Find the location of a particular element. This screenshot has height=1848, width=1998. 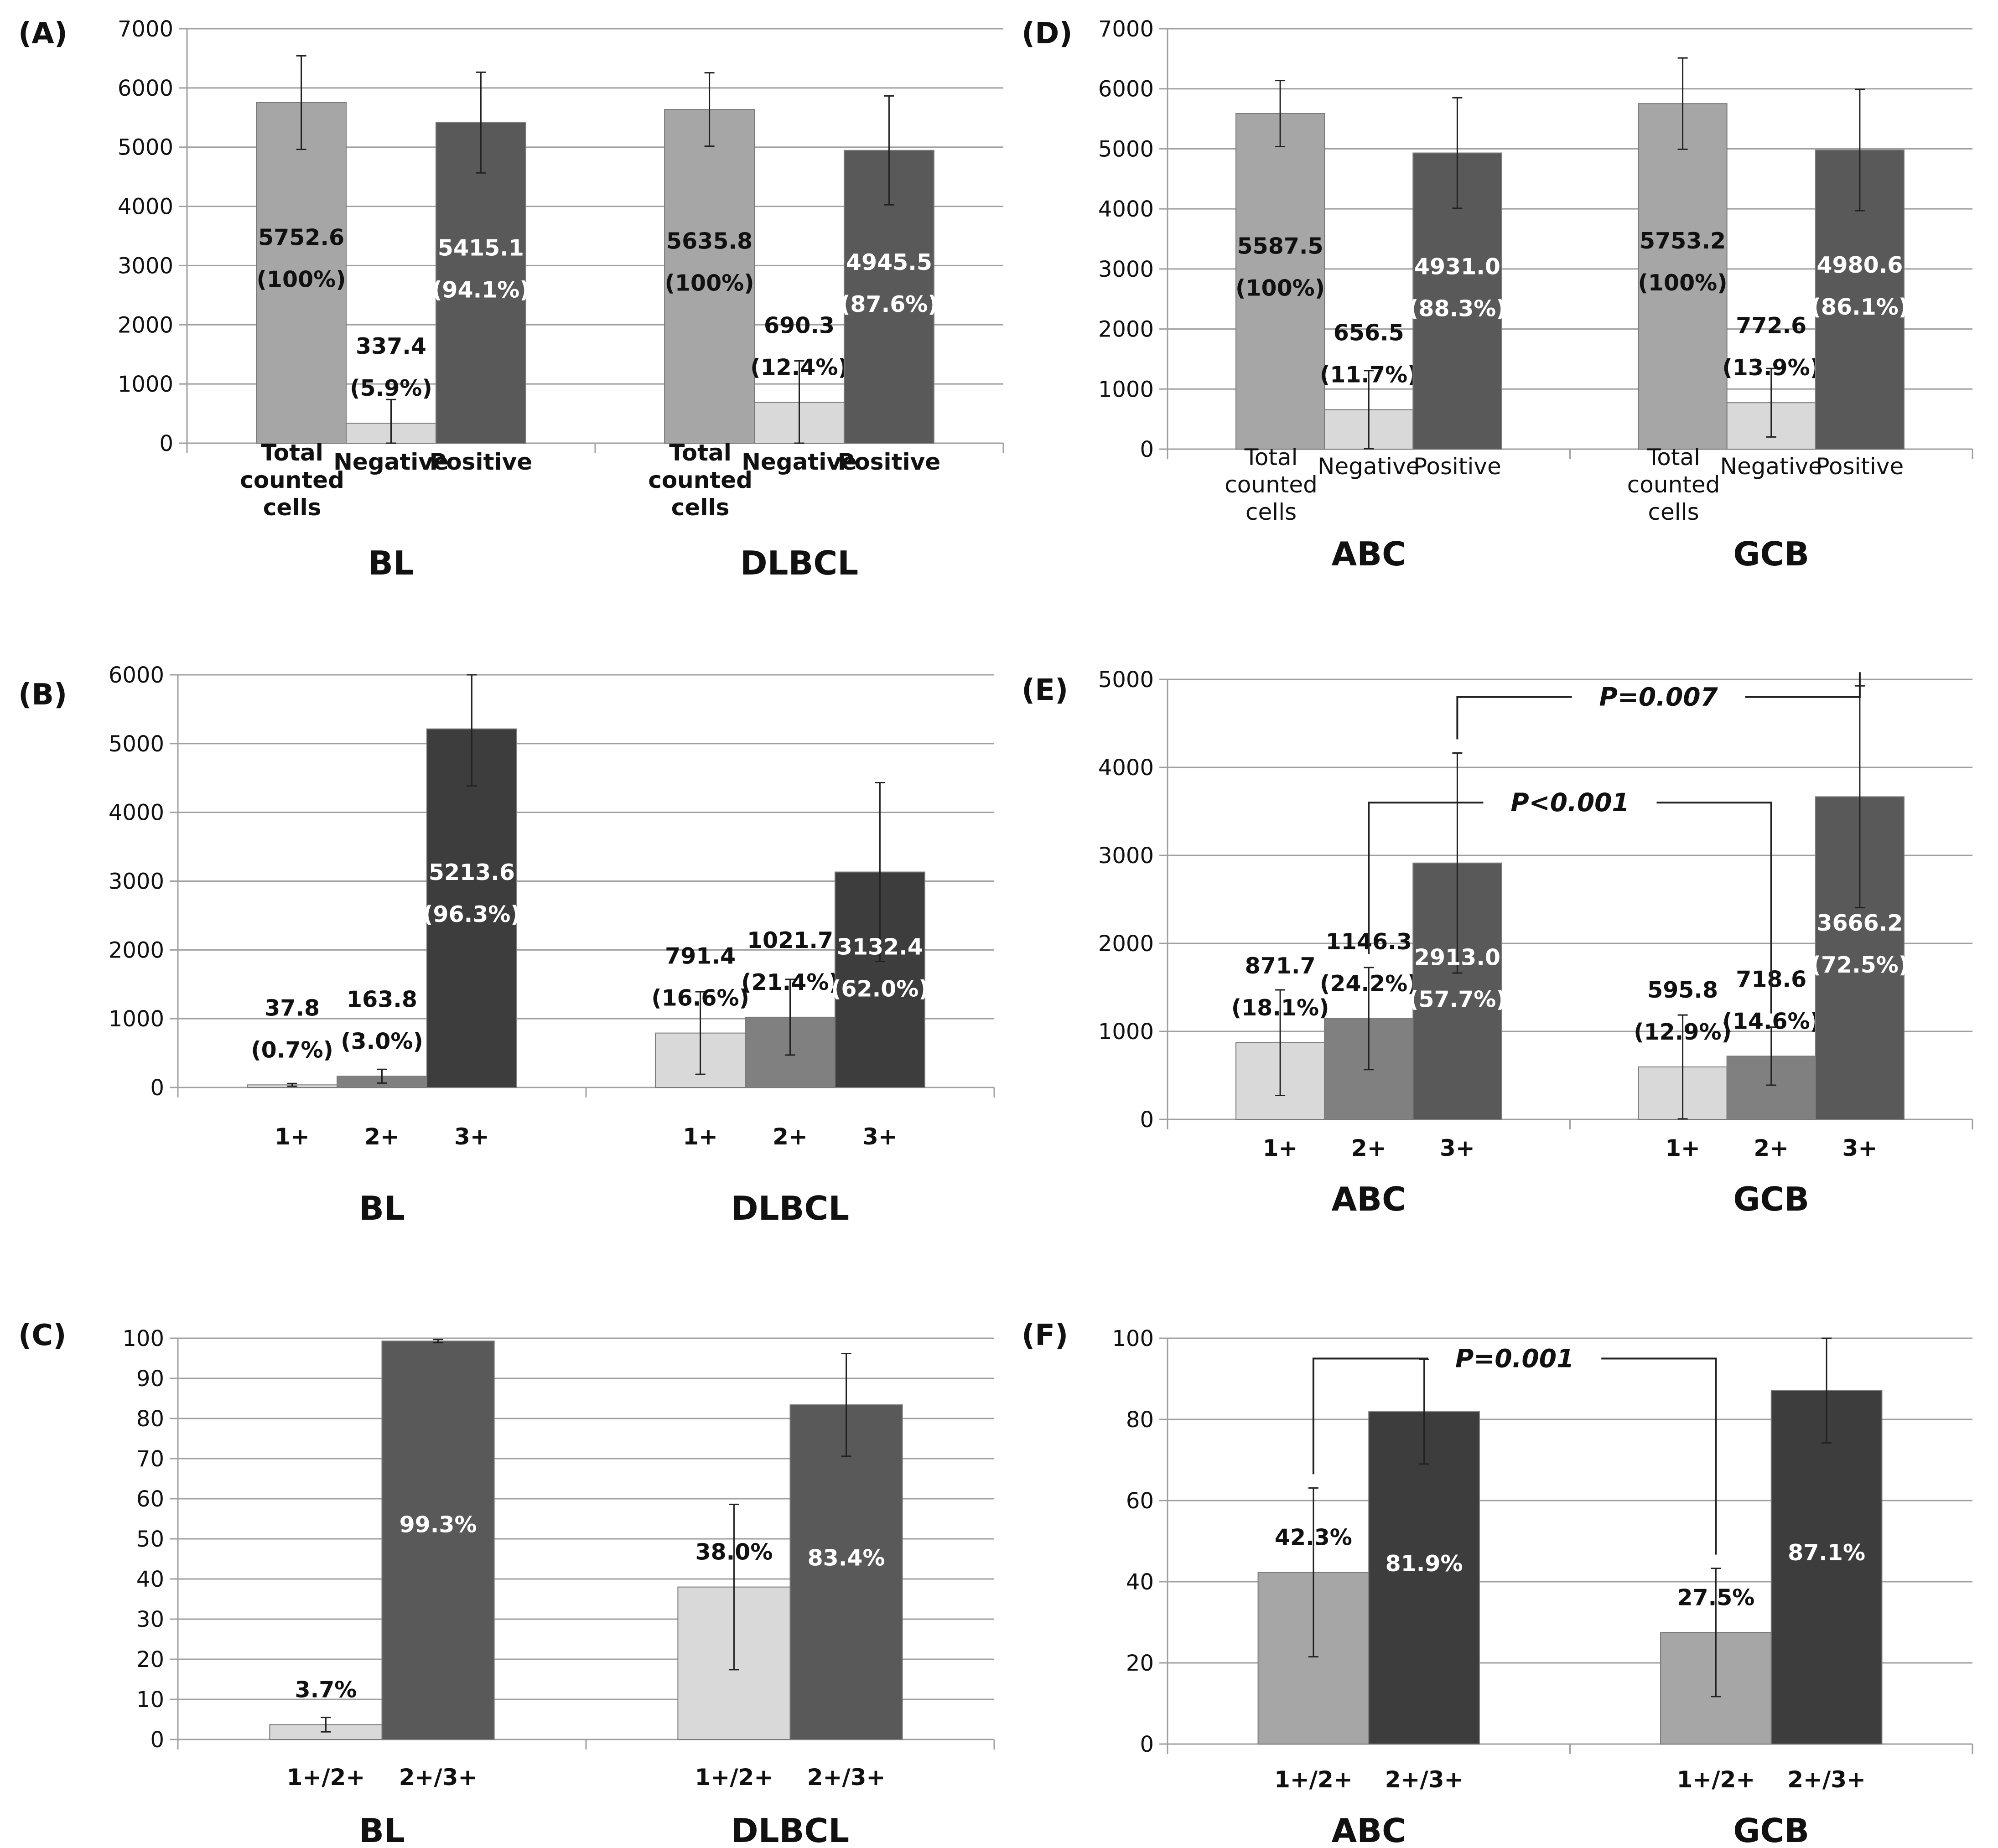

y-tick-label: 50 is located at coordinates (150, 1540).